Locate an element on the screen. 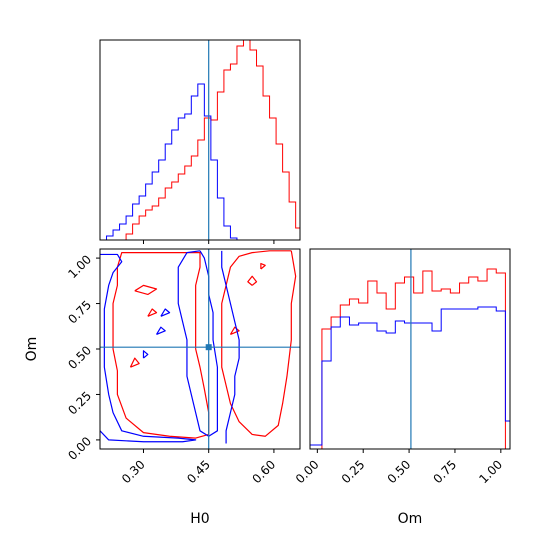 The image size is (550, 550). hist-h0-series-blue-histogram is located at coordinates (200, 161).